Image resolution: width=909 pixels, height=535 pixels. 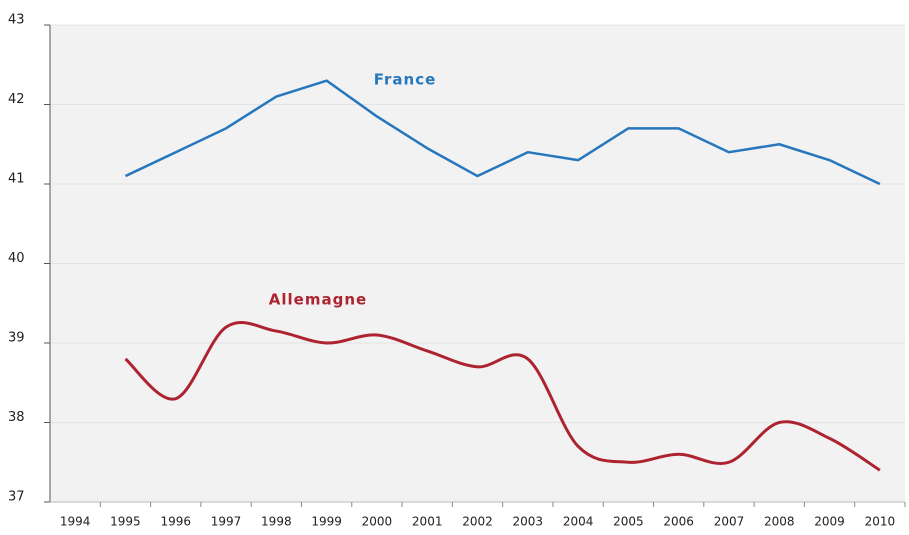 I want to click on x-tick-label: 2009, so click(x=829, y=522).